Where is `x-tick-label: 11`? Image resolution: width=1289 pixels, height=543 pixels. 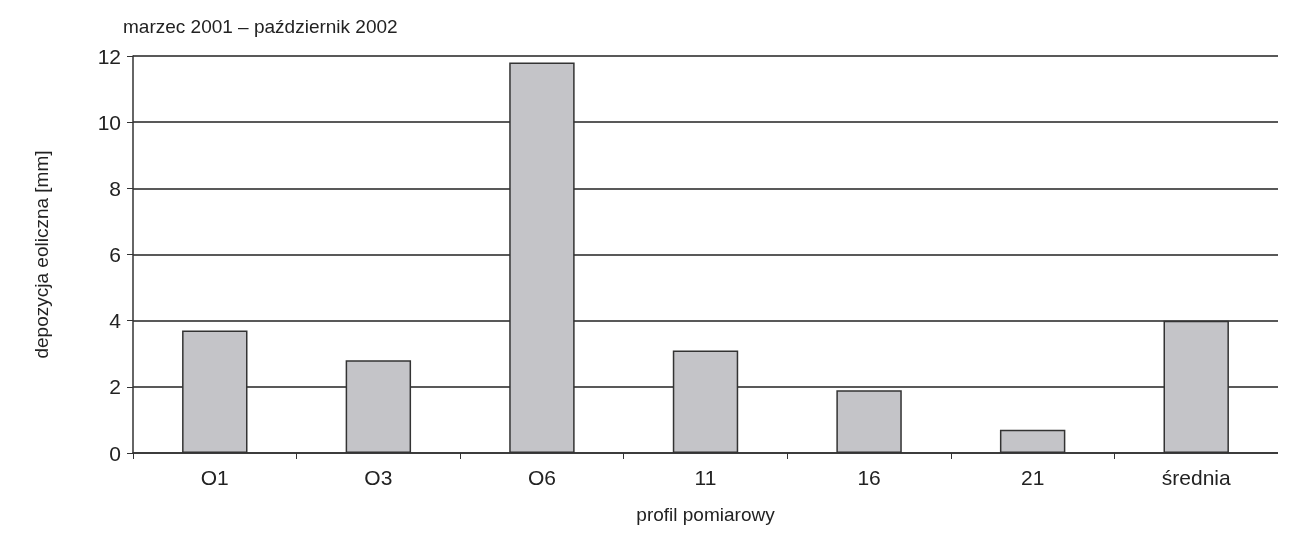 x-tick-label: 11 is located at coordinates (705, 477).